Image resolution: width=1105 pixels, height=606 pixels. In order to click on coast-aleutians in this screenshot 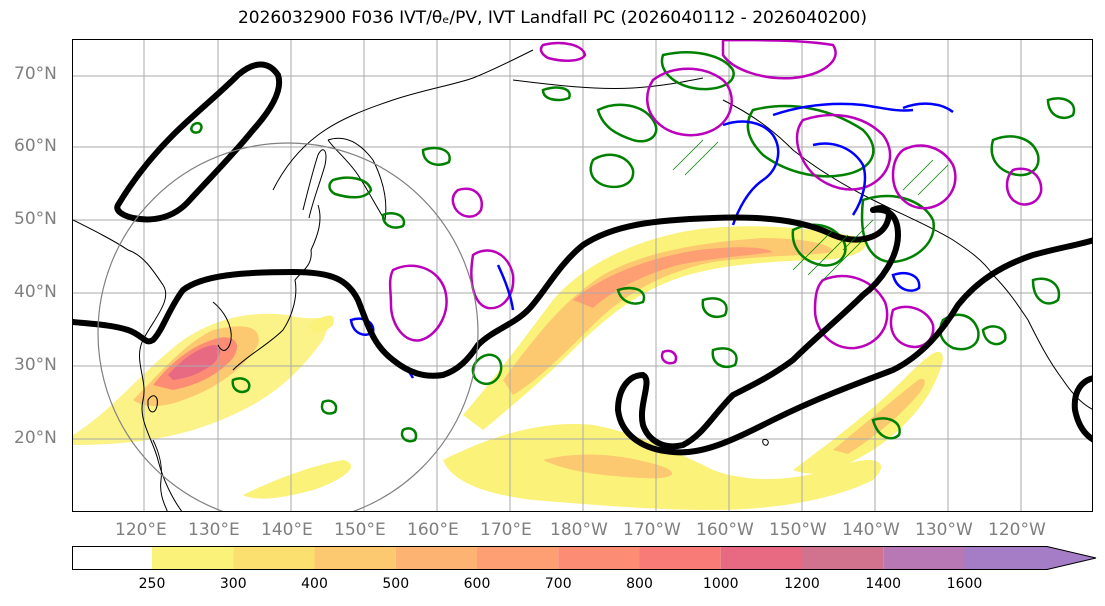, I will do `click(608, 83)`.